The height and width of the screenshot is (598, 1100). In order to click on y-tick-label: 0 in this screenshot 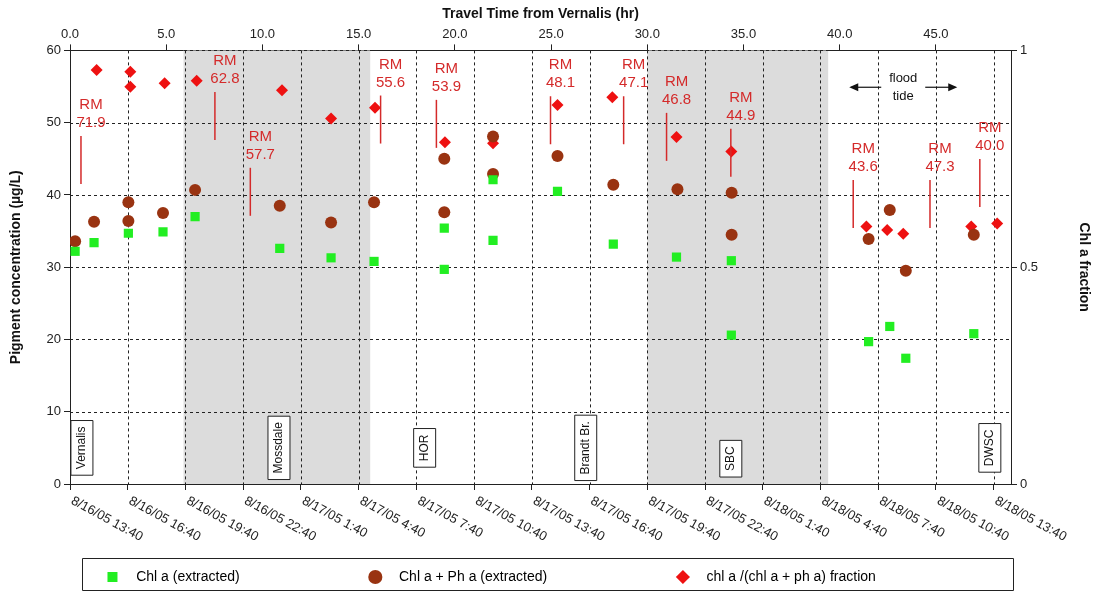, I will do `click(57, 483)`.